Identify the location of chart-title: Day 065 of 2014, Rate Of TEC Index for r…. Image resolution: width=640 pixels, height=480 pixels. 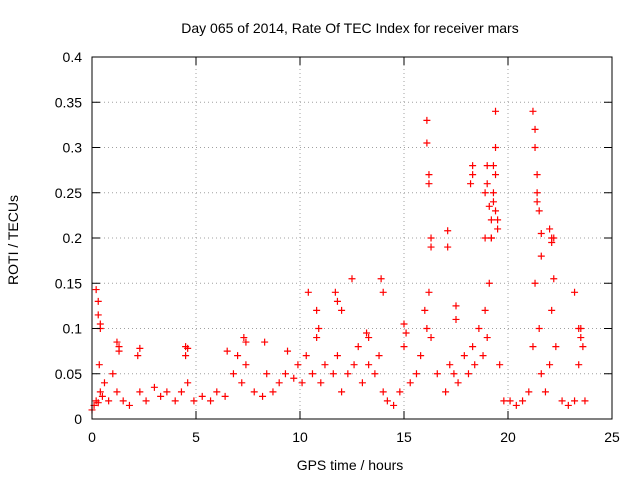
(349, 28).